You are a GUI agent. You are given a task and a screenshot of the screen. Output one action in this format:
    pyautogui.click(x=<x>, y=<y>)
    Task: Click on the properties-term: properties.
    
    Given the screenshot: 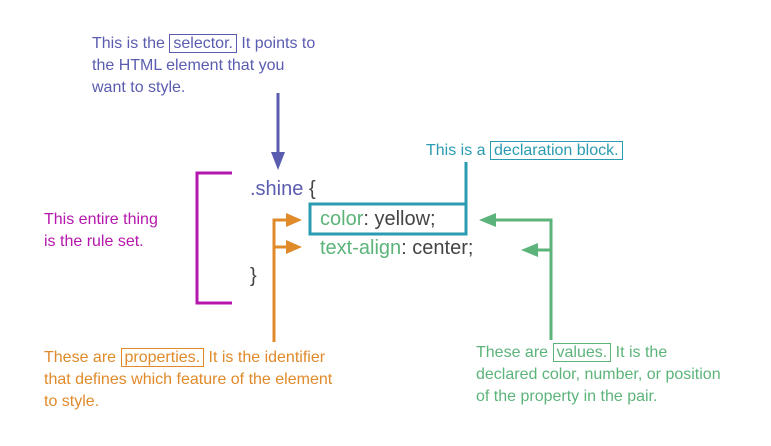 What is the action you would take?
    pyautogui.click(x=162, y=357)
    